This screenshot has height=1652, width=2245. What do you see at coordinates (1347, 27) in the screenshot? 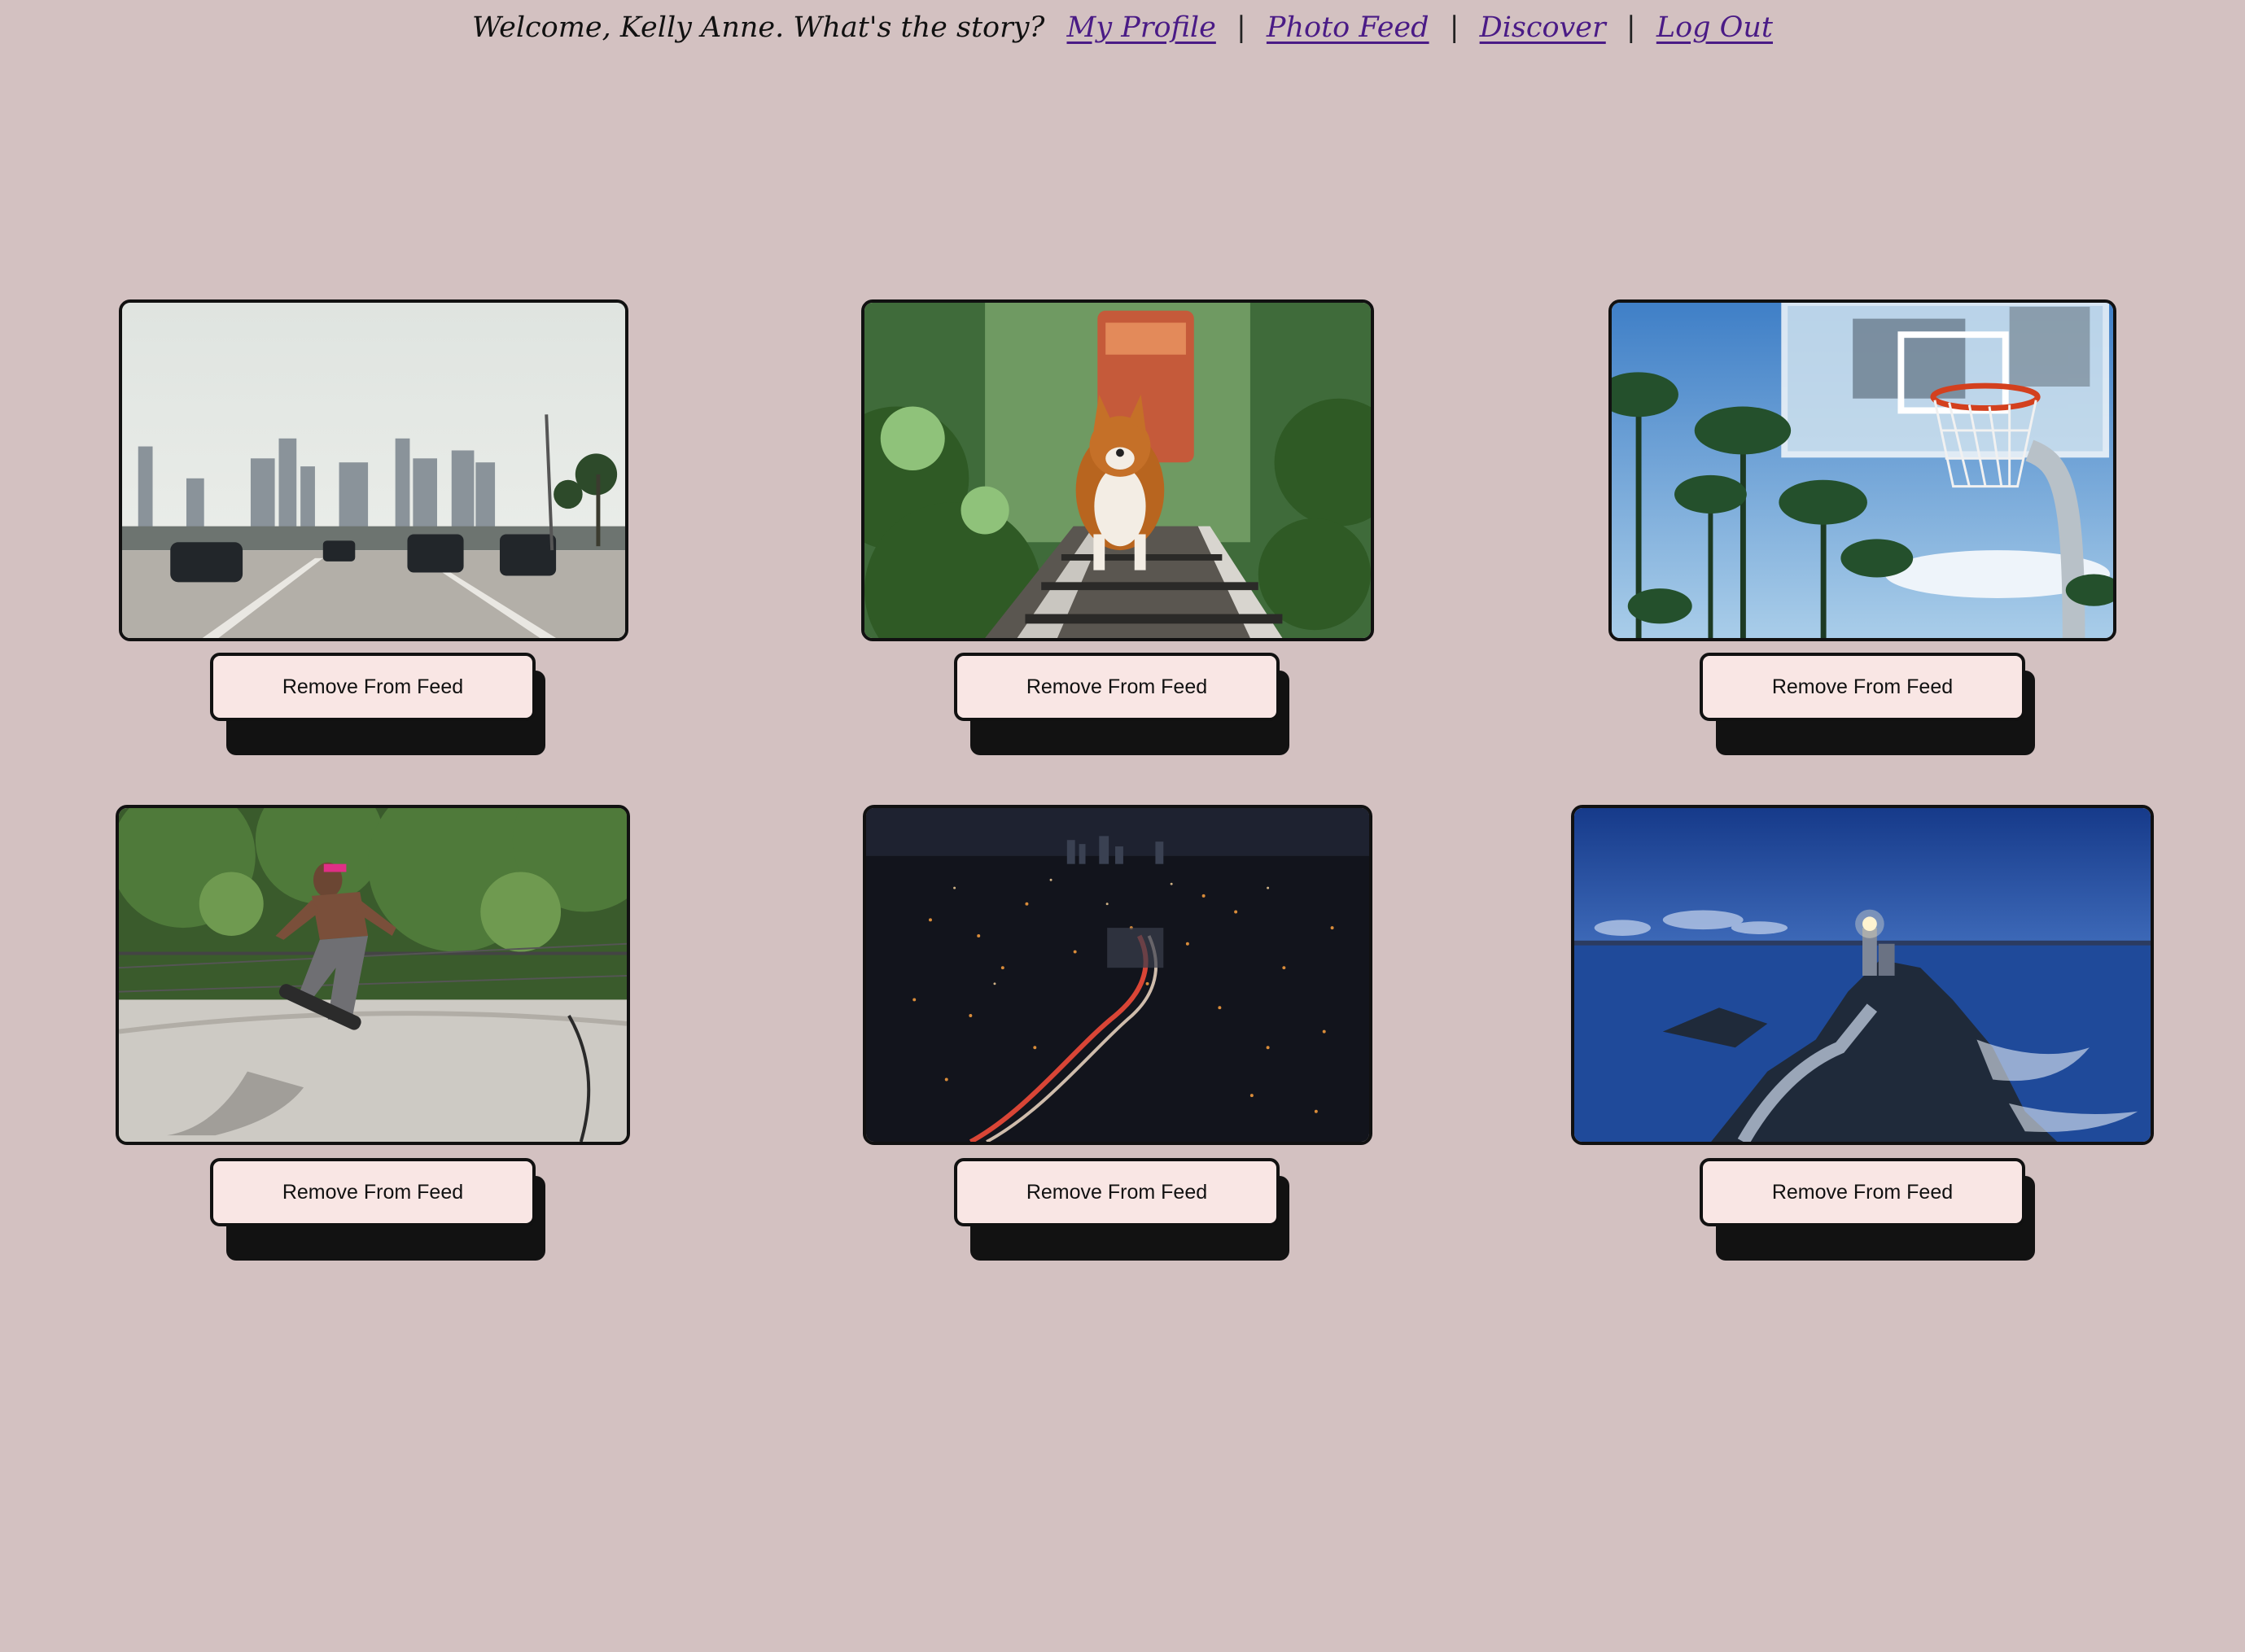
I see `photo-feed-link: Photo Feed` at bounding box center [1347, 27].